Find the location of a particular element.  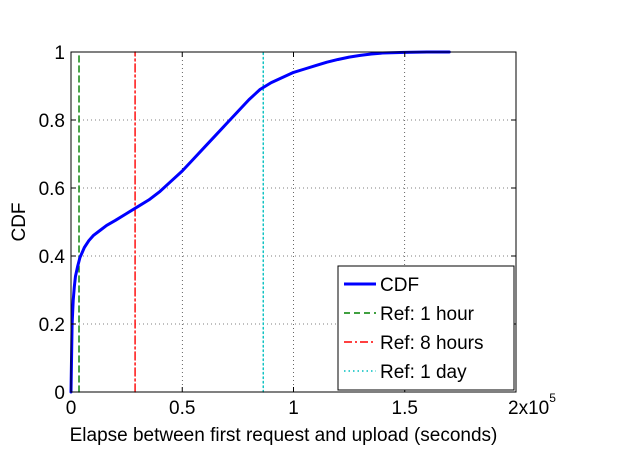

x-exponent-label: 2x10⁵ is located at coordinates (532, 405).